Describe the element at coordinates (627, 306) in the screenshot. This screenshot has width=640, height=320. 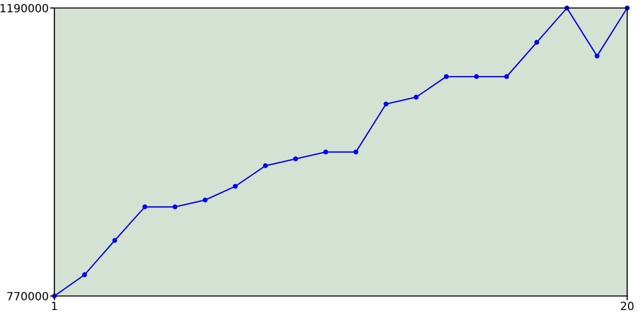
I see `x-tick-label: 20` at that location.